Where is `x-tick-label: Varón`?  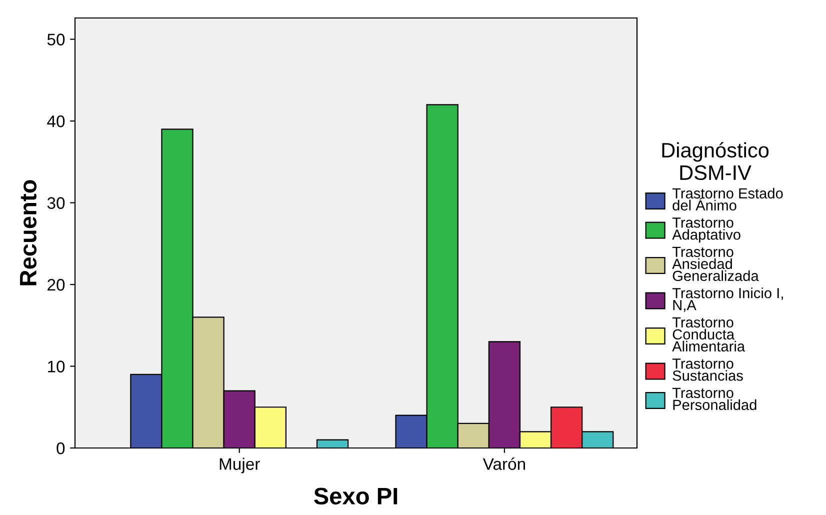
x-tick-label: Varón is located at coordinates (503, 464).